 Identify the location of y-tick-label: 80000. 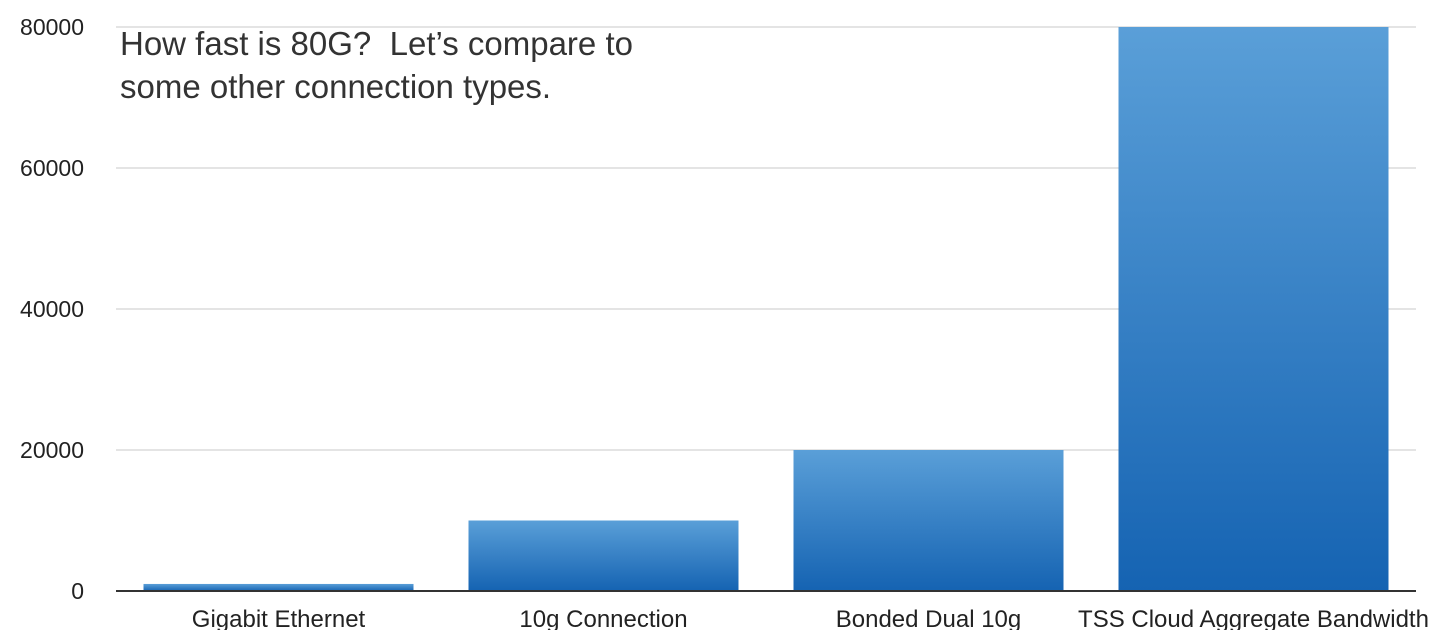
(52, 27).